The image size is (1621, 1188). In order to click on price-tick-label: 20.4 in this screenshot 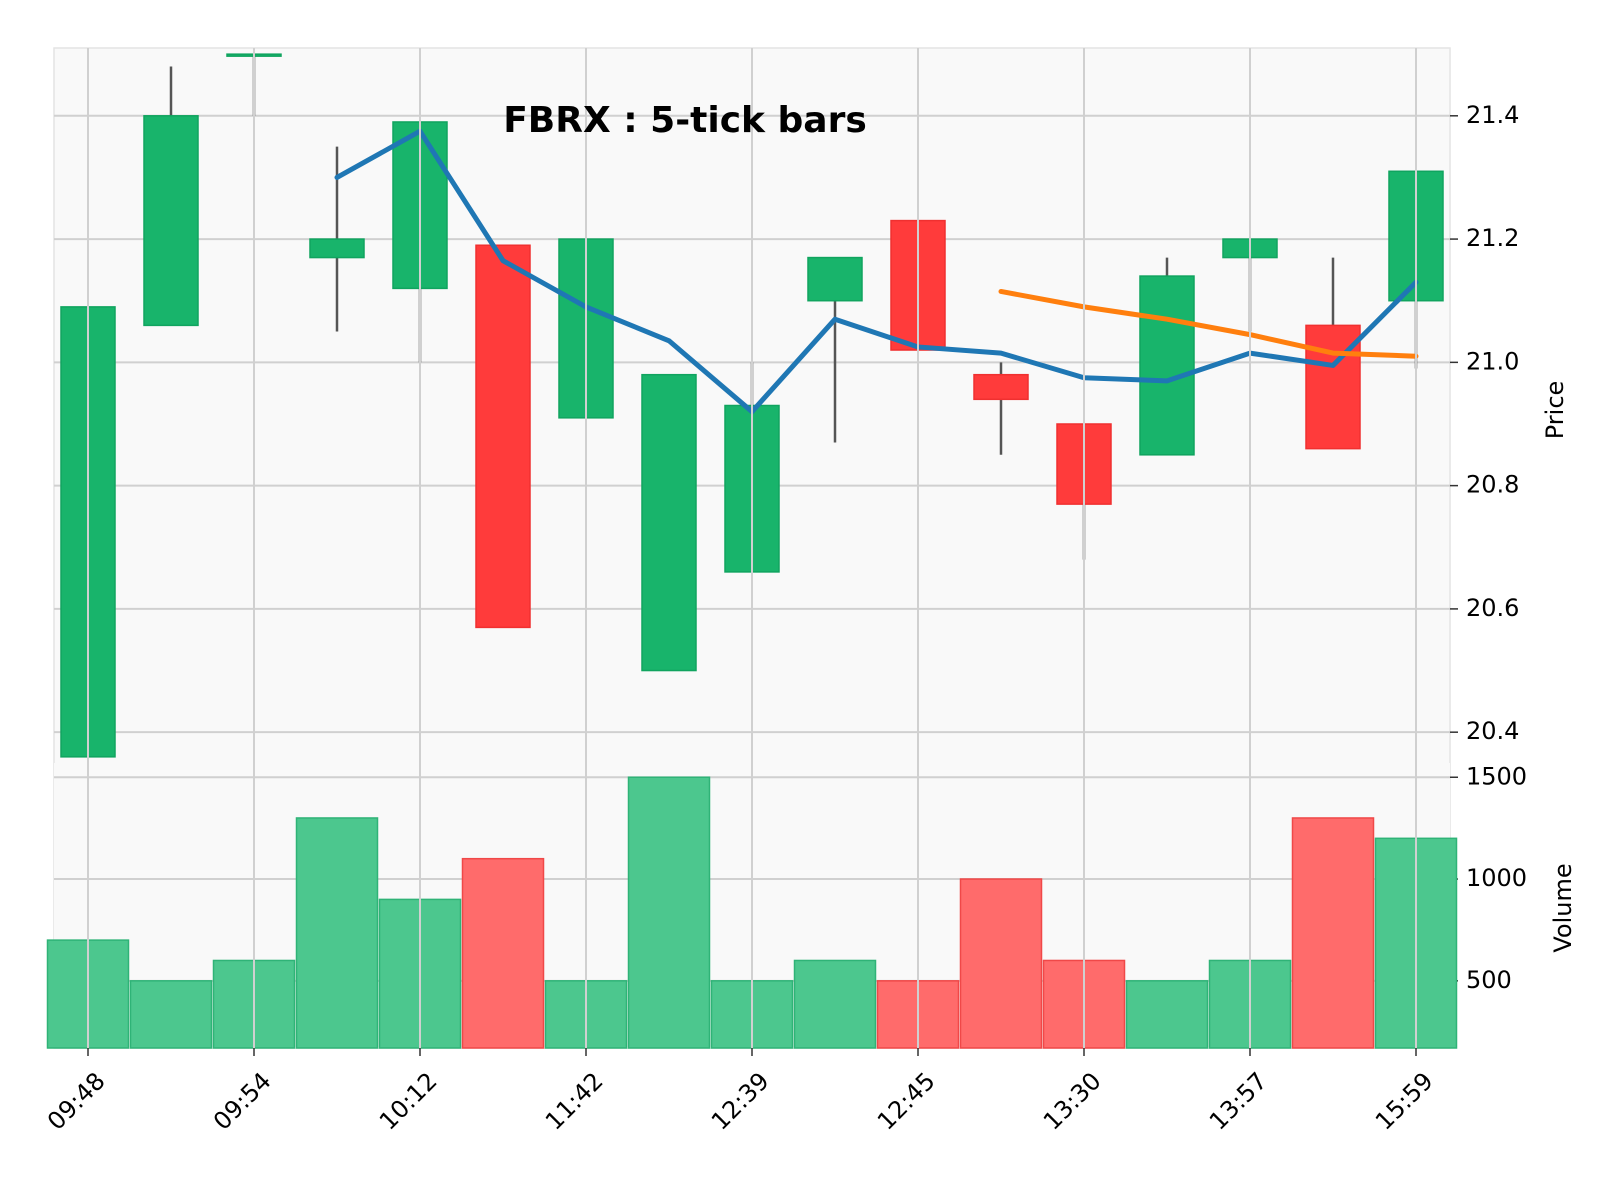, I will do `click(1492, 731)`.